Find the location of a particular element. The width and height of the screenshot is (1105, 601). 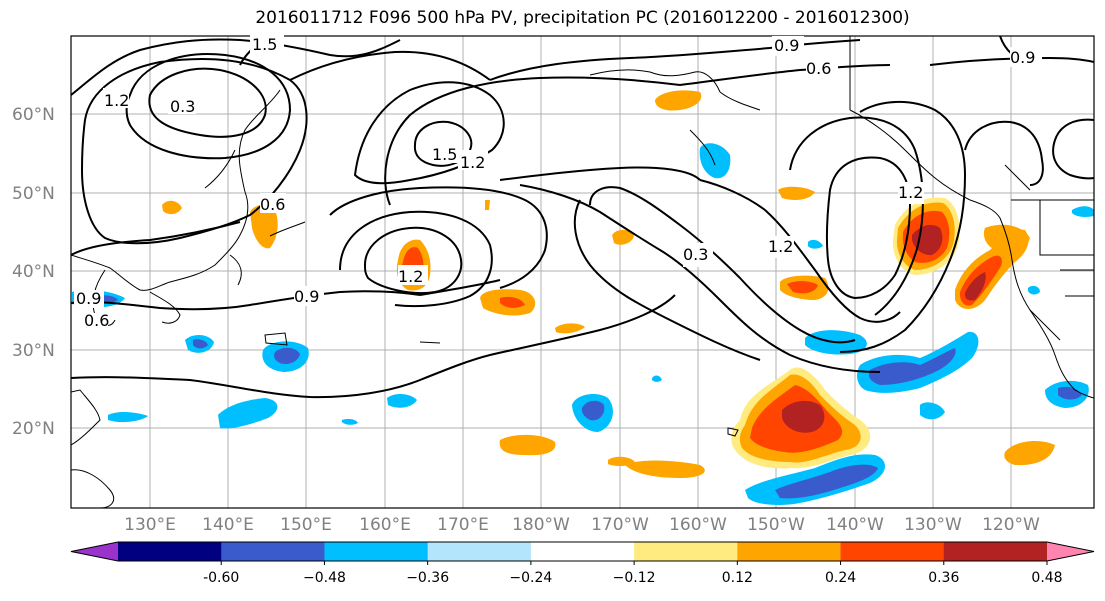

lat-label: 40°N is located at coordinates (33, 272).